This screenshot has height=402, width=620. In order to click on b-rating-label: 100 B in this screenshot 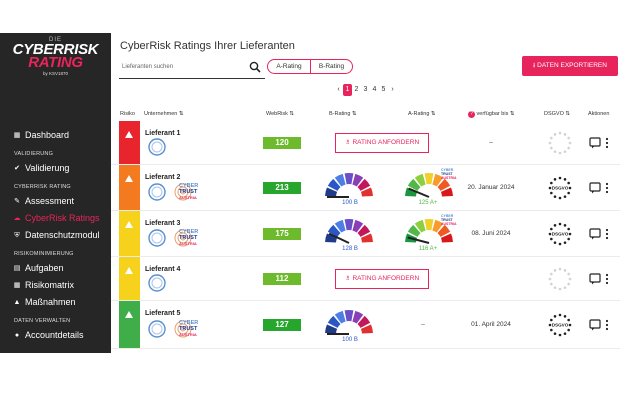, I will do `click(350, 340)`.